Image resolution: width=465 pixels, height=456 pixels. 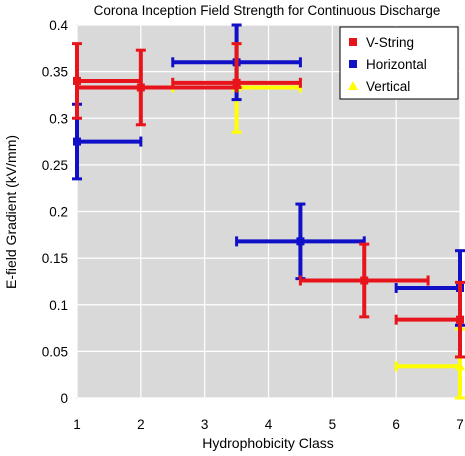 I want to click on y-tick-label: 0, so click(x=64, y=398).